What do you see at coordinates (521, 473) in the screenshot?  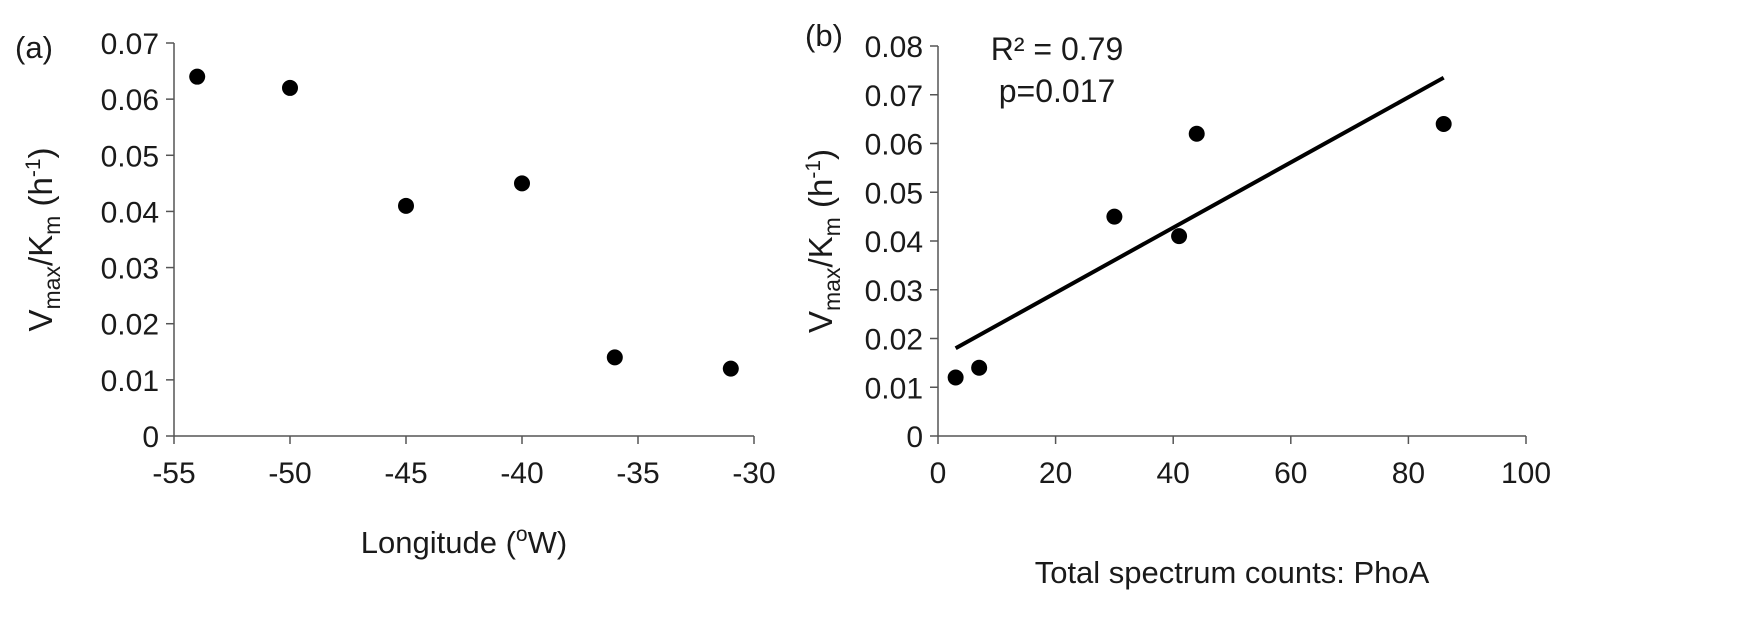 I see `x-tick-label: -40` at bounding box center [521, 473].